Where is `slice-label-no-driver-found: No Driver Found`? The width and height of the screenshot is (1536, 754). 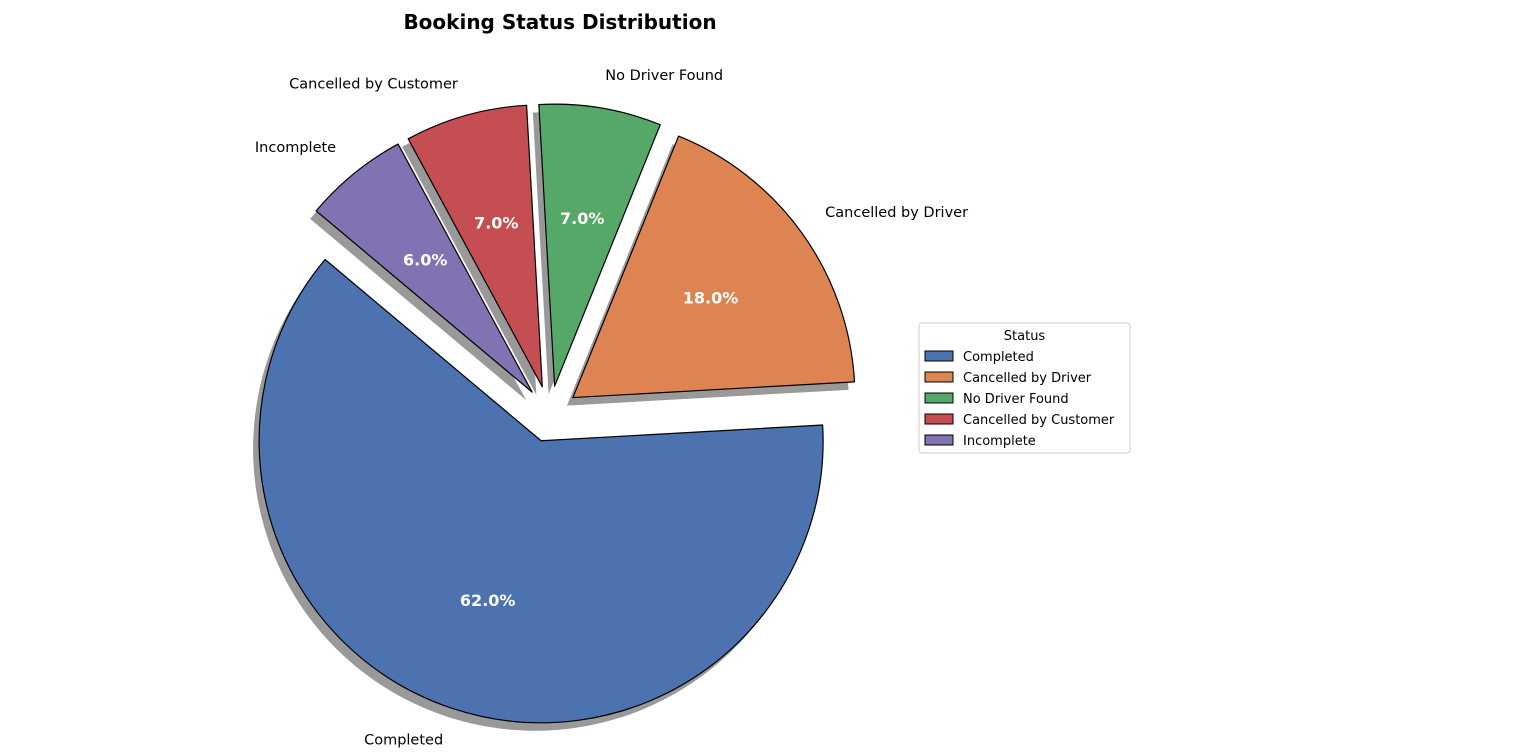 slice-label-no-driver-found: No Driver Found is located at coordinates (664, 76).